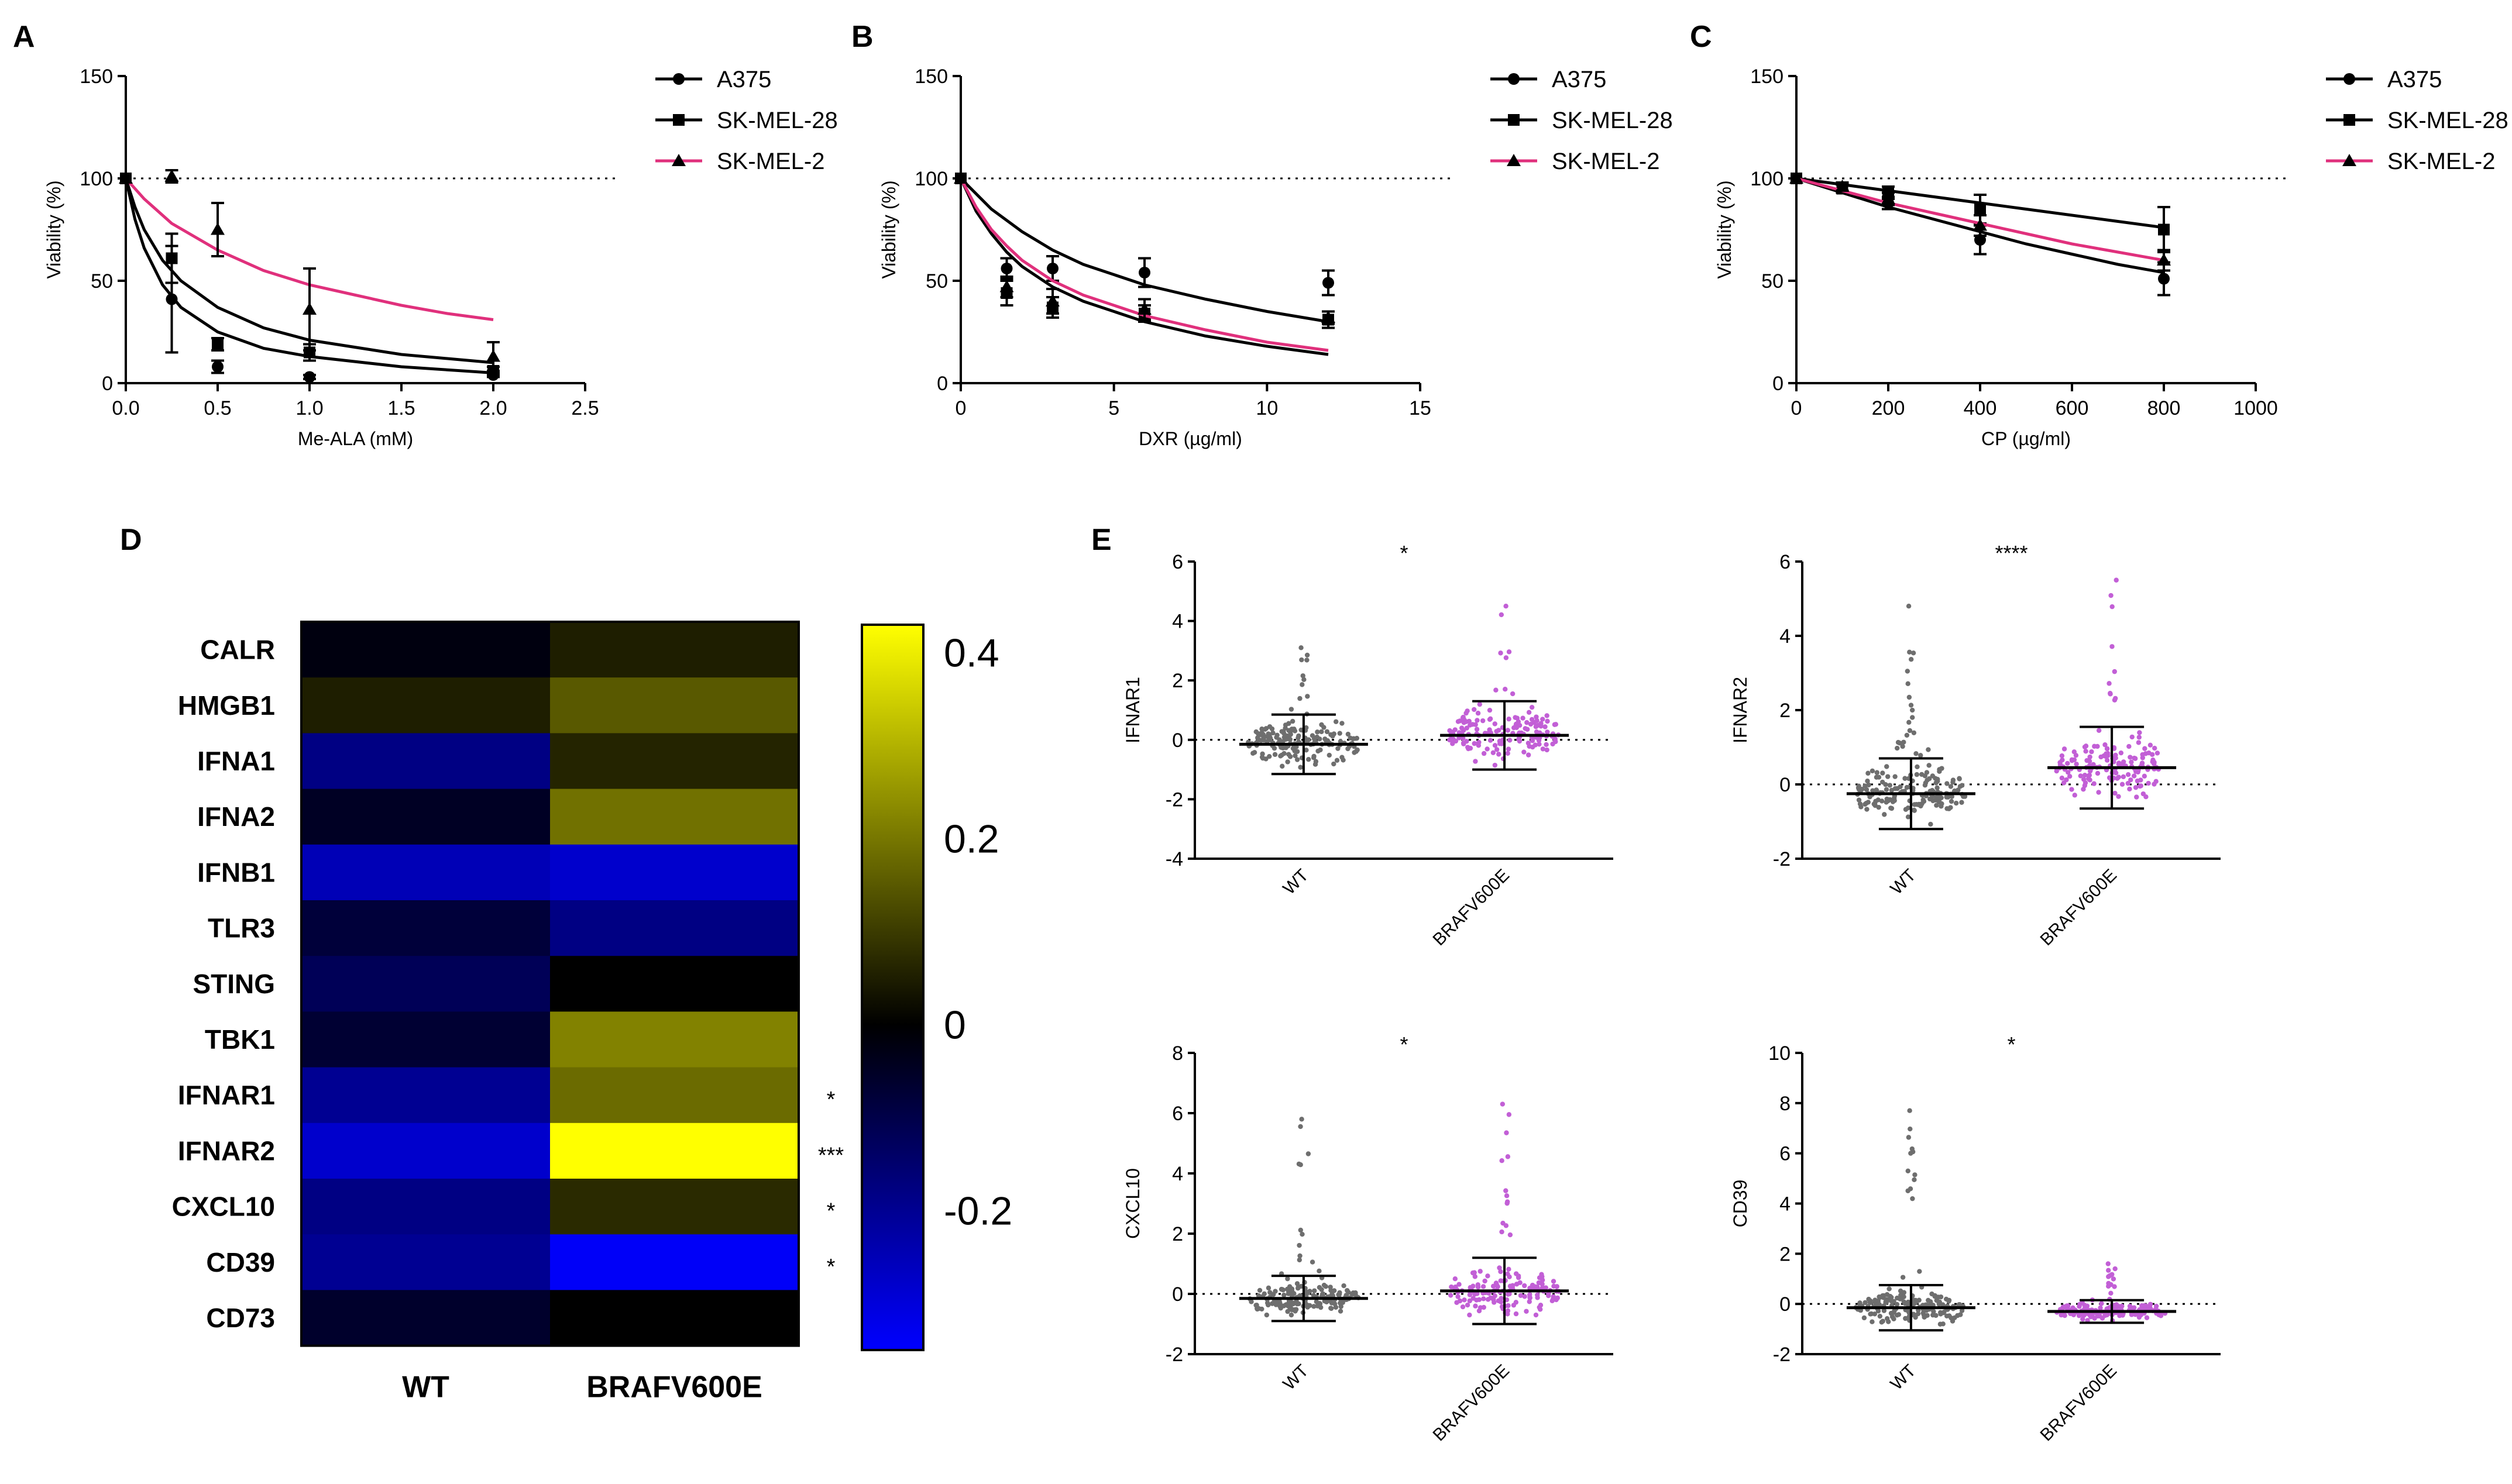  Describe the element at coordinates (2026, 439) in the screenshot. I see `x-axis-label: CP (µg/ml)` at that location.